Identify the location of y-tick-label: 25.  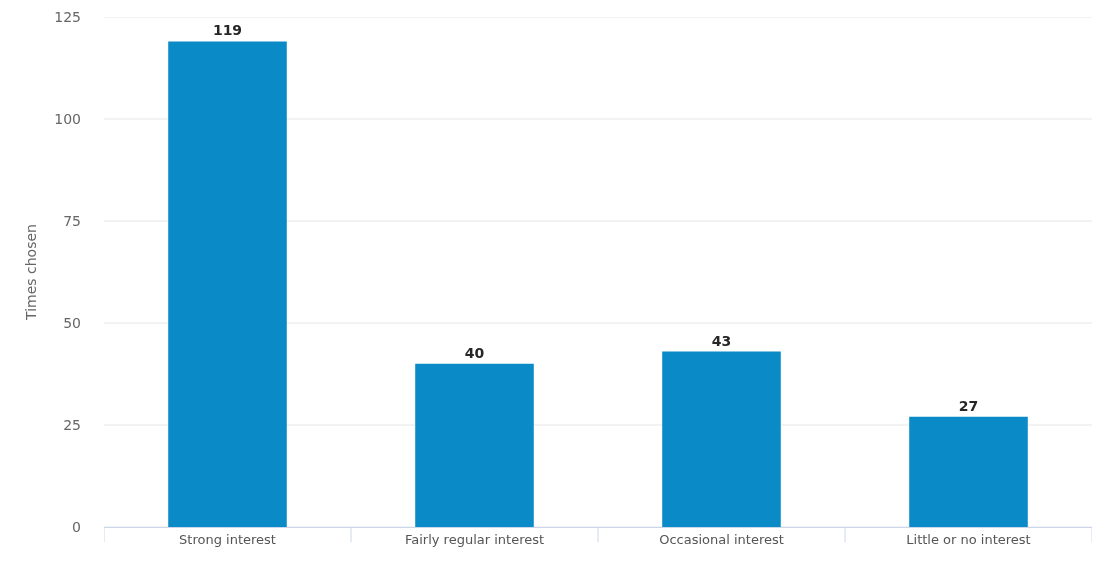
(72, 424).